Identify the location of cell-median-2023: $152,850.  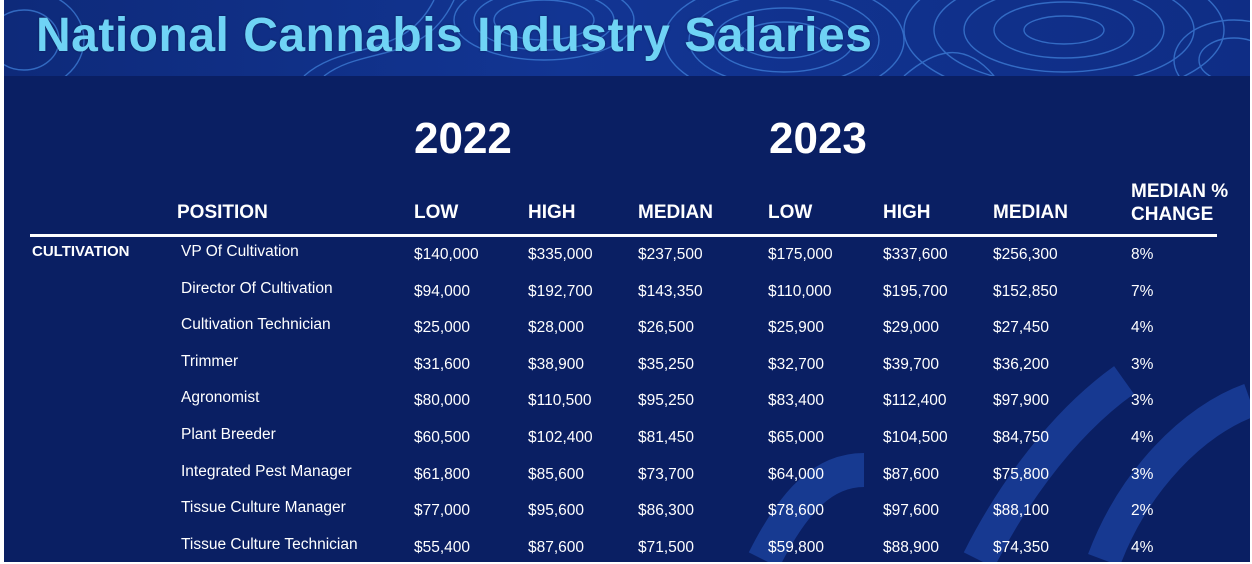
(1025, 291).